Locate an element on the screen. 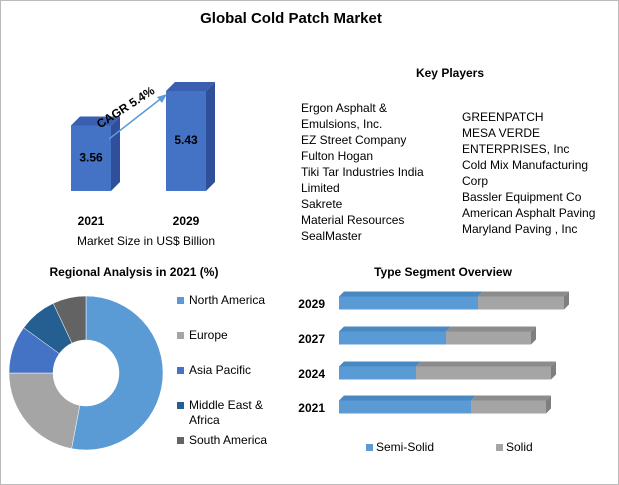  y-tick-label: 2027 is located at coordinates (311, 339).